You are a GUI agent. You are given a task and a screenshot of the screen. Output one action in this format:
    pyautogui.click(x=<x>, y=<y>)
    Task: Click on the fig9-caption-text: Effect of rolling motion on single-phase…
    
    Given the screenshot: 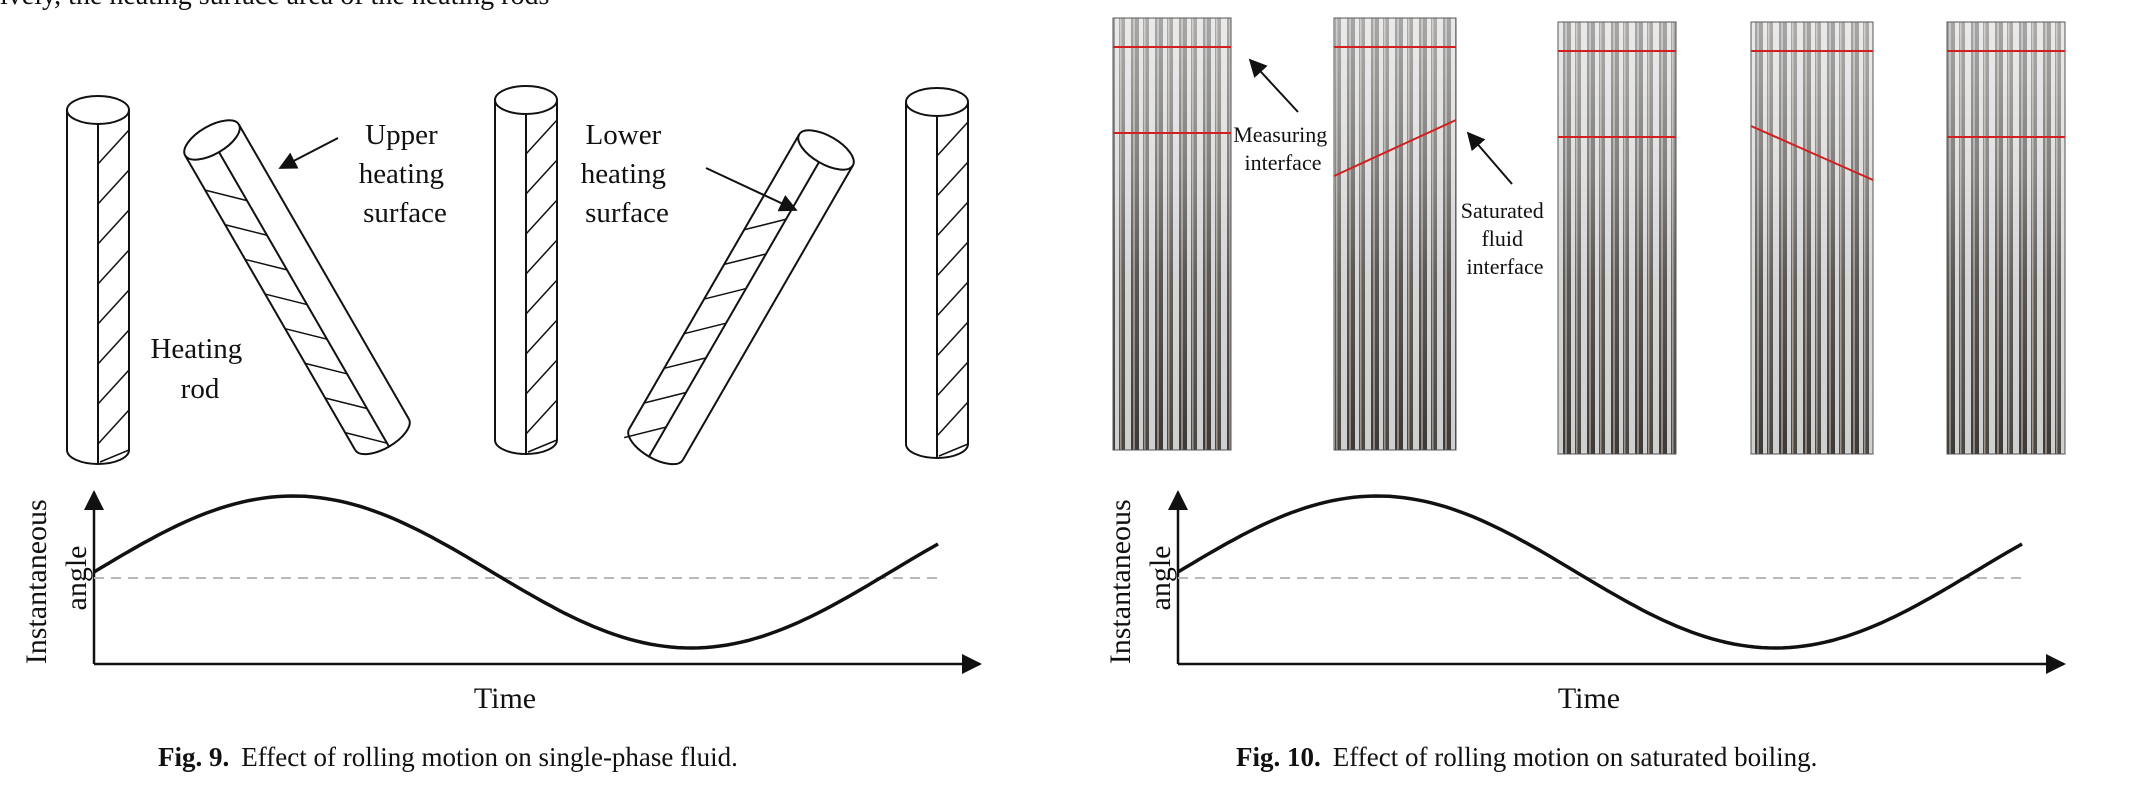 What is the action you would take?
    pyautogui.click(x=489, y=757)
    